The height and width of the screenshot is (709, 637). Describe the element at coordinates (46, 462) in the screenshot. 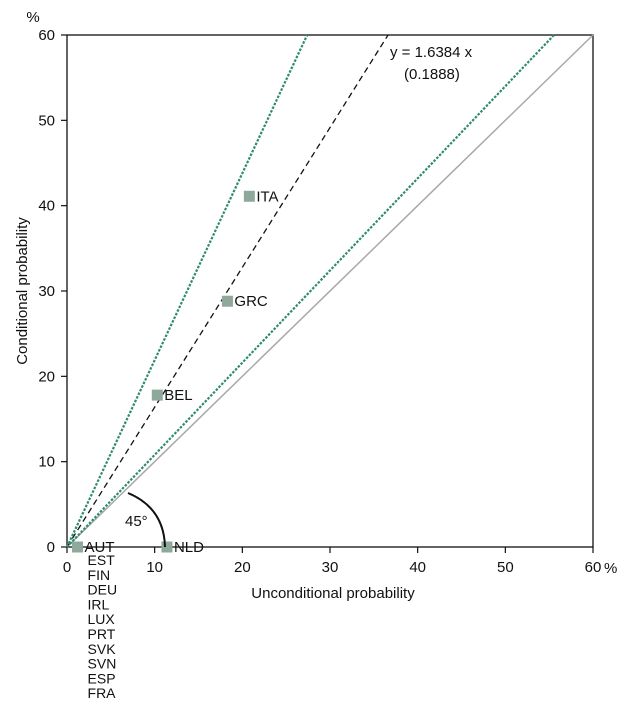

I see `y-tick-label: 10` at that location.